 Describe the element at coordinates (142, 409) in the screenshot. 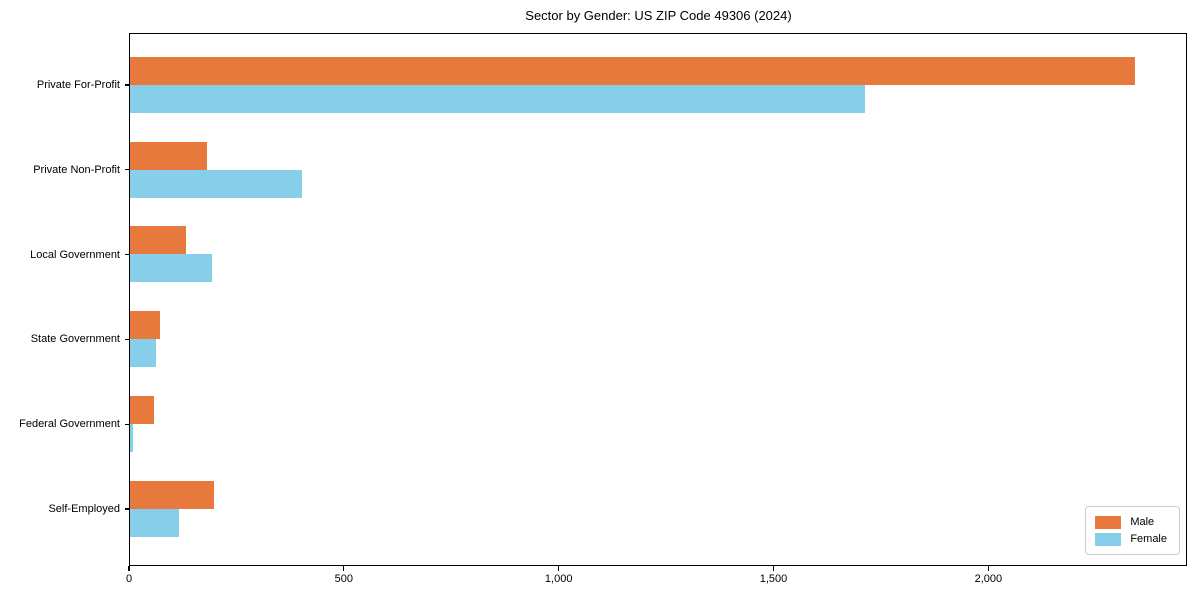

I see `bar-male-federal-government` at that location.